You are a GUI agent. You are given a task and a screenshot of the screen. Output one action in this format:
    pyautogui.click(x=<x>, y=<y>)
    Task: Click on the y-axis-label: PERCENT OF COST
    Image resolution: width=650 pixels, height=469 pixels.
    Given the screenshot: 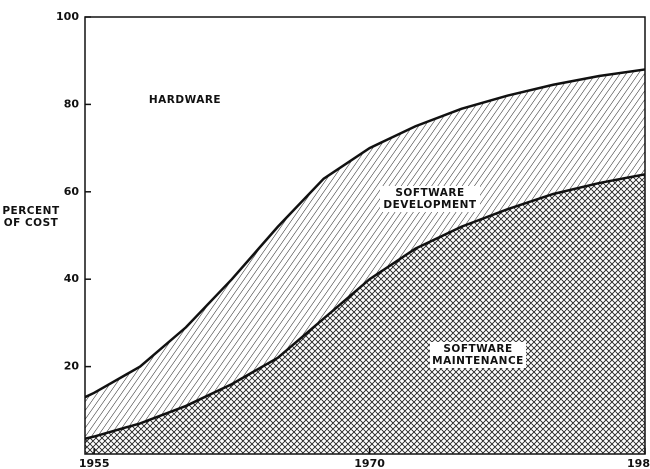 What is the action you would take?
    pyautogui.click(x=31, y=217)
    